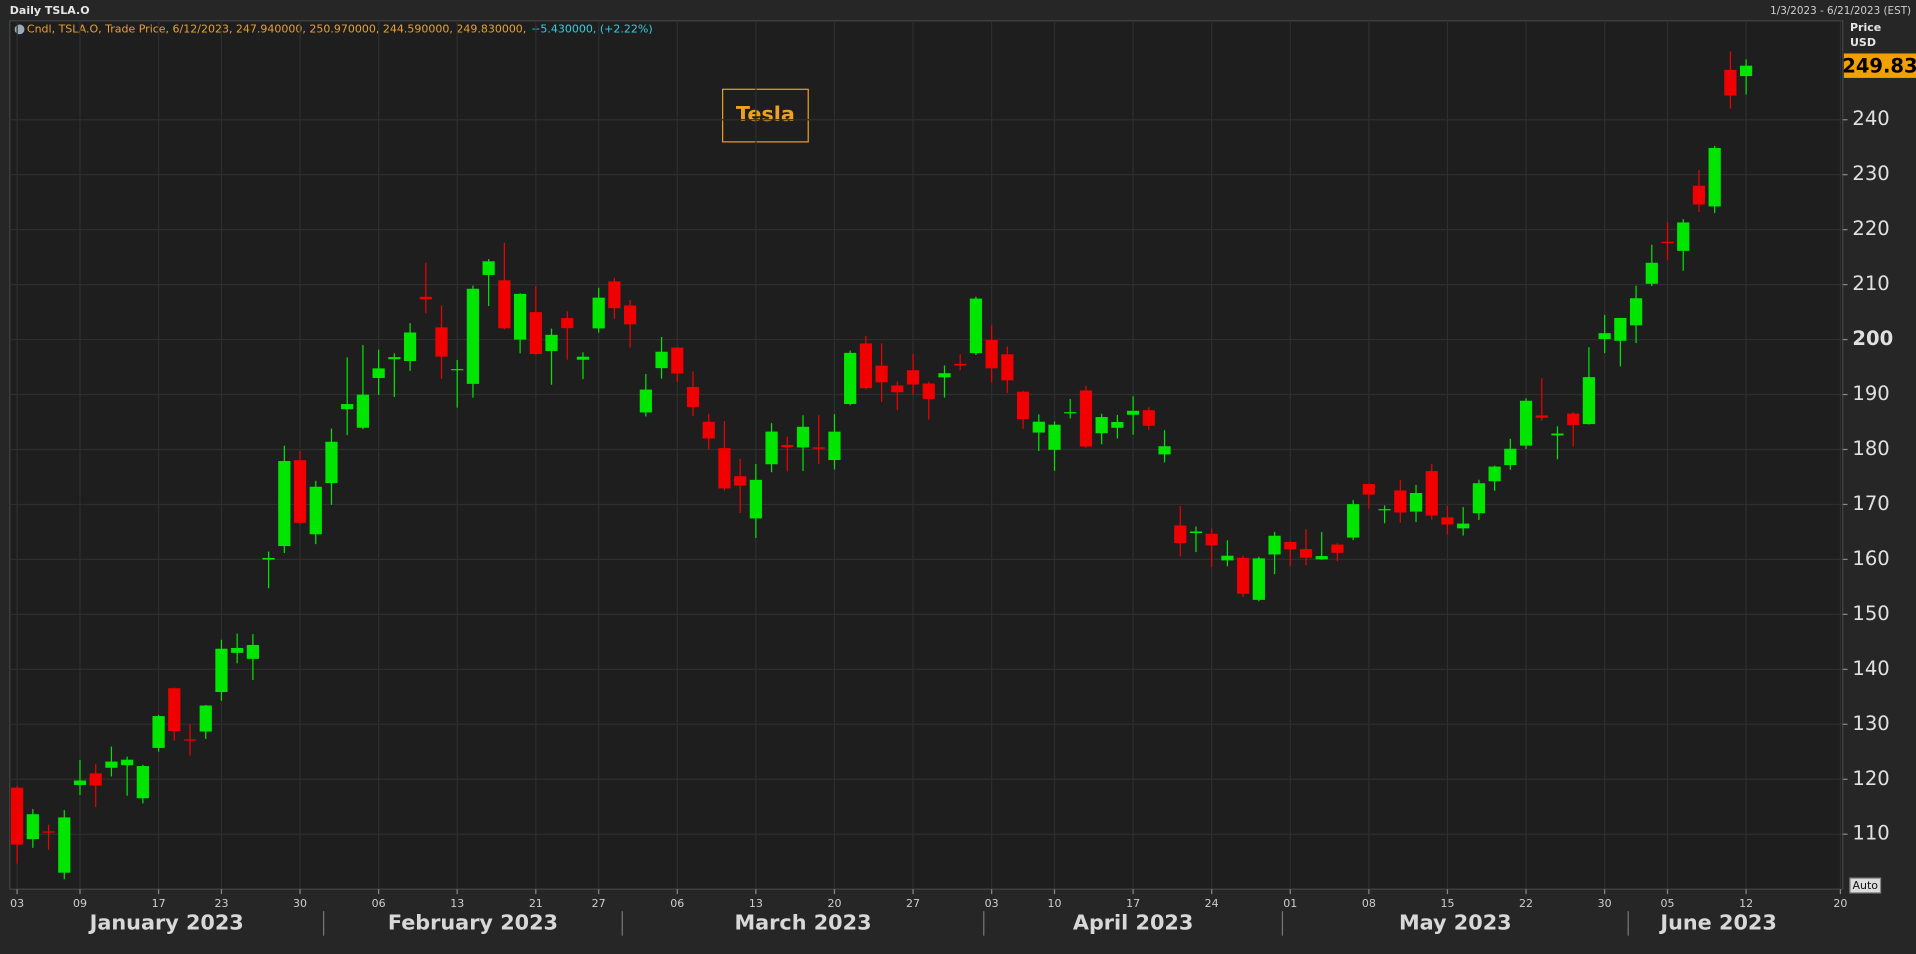 This screenshot has height=954, width=1916. I want to click on month-label: March 2023, so click(803, 922).